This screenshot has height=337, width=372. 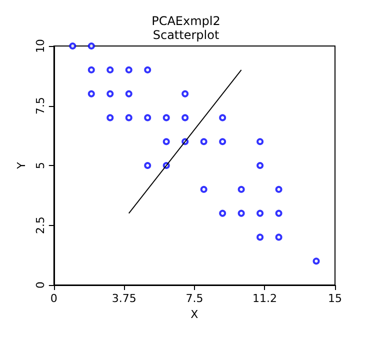 What do you see at coordinates (40, 285) in the screenshot?
I see `y-tick-label: 0` at bounding box center [40, 285].